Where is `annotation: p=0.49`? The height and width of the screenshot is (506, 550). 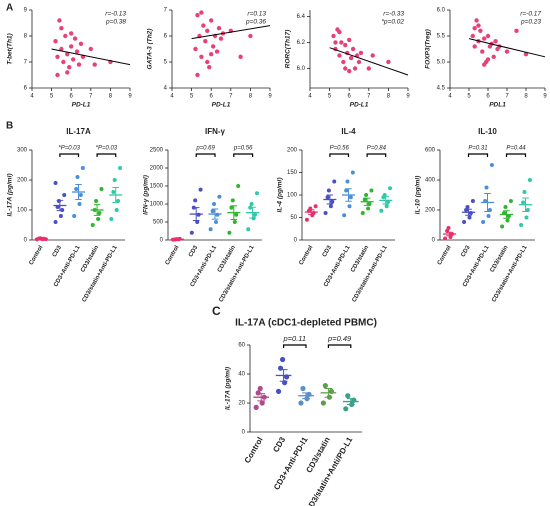 annotation: p=0.49 is located at coordinates (339, 338).